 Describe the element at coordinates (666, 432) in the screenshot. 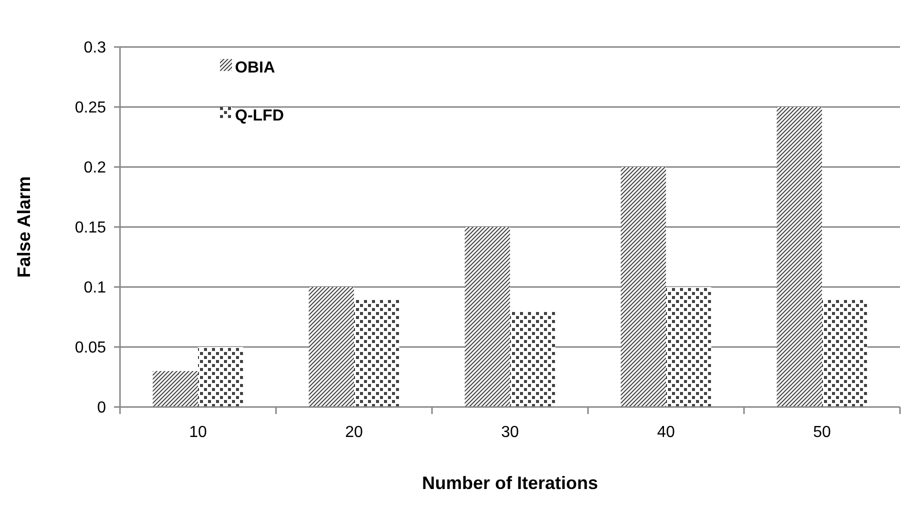

I see `x-tick-label: 40` at that location.